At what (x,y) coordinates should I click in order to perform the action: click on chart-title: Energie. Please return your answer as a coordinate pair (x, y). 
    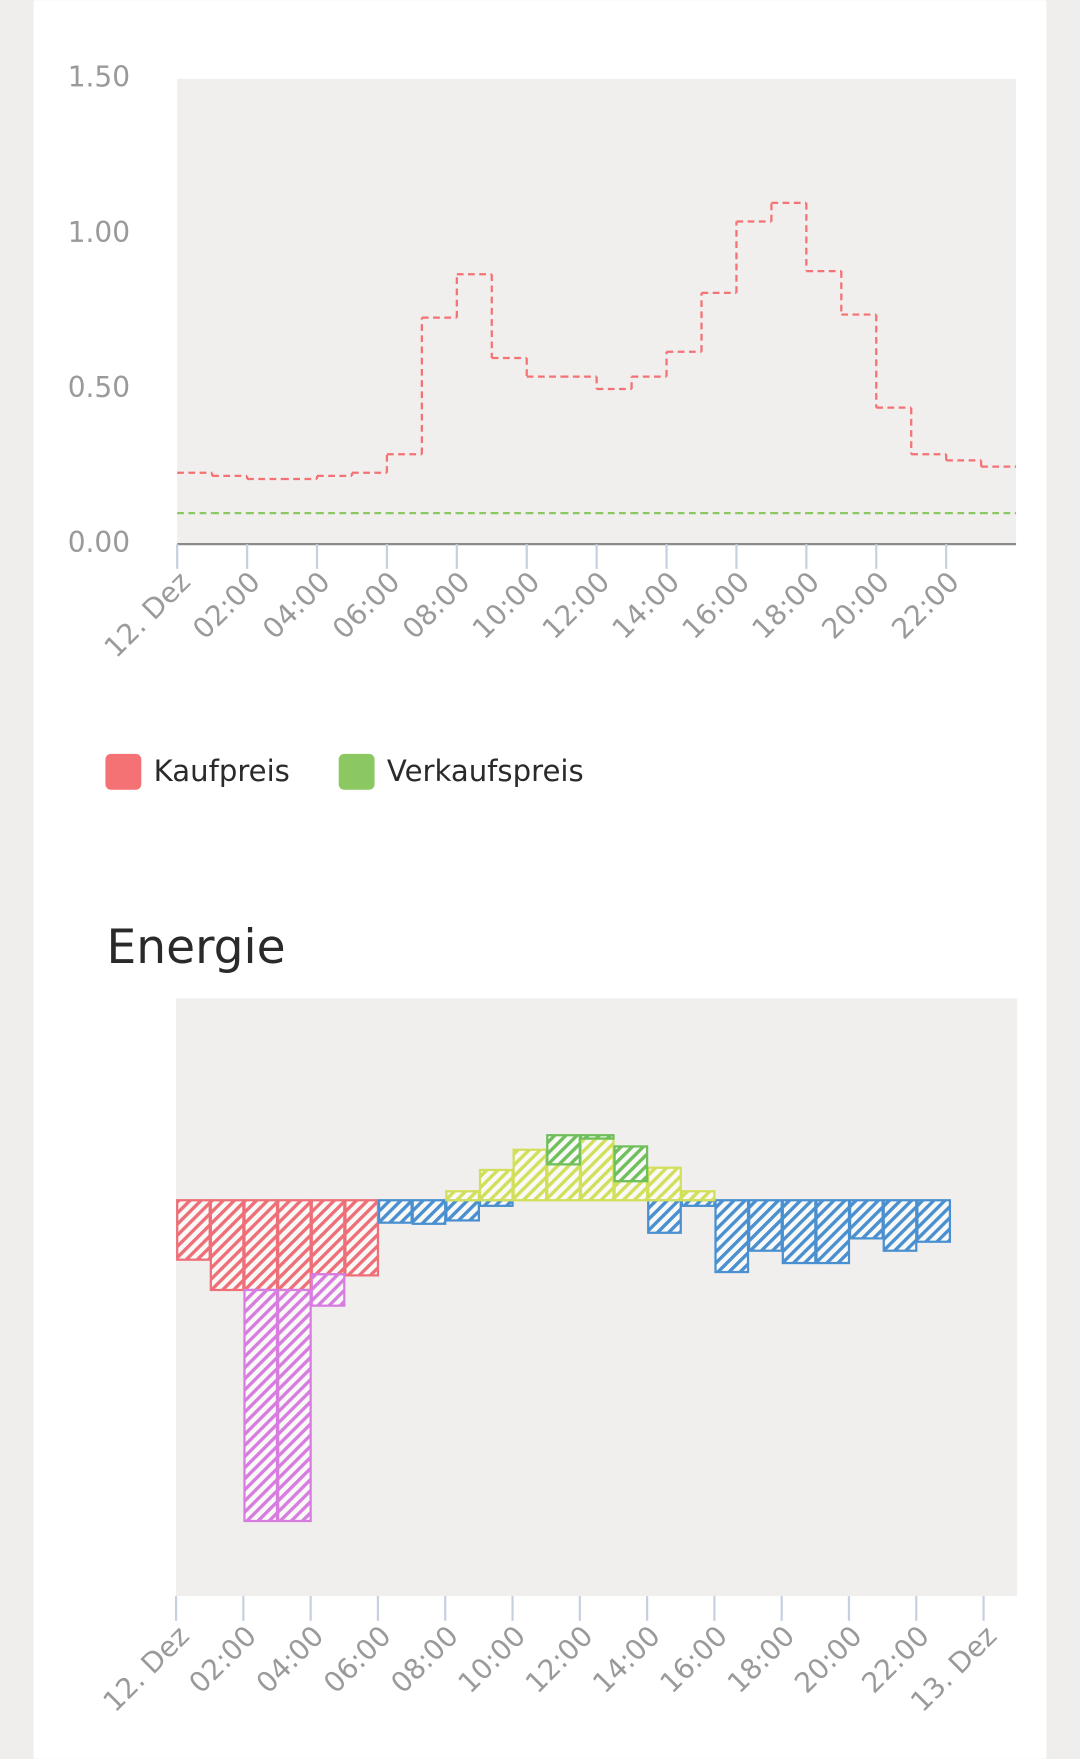
    Looking at the image, I should click on (196, 947).